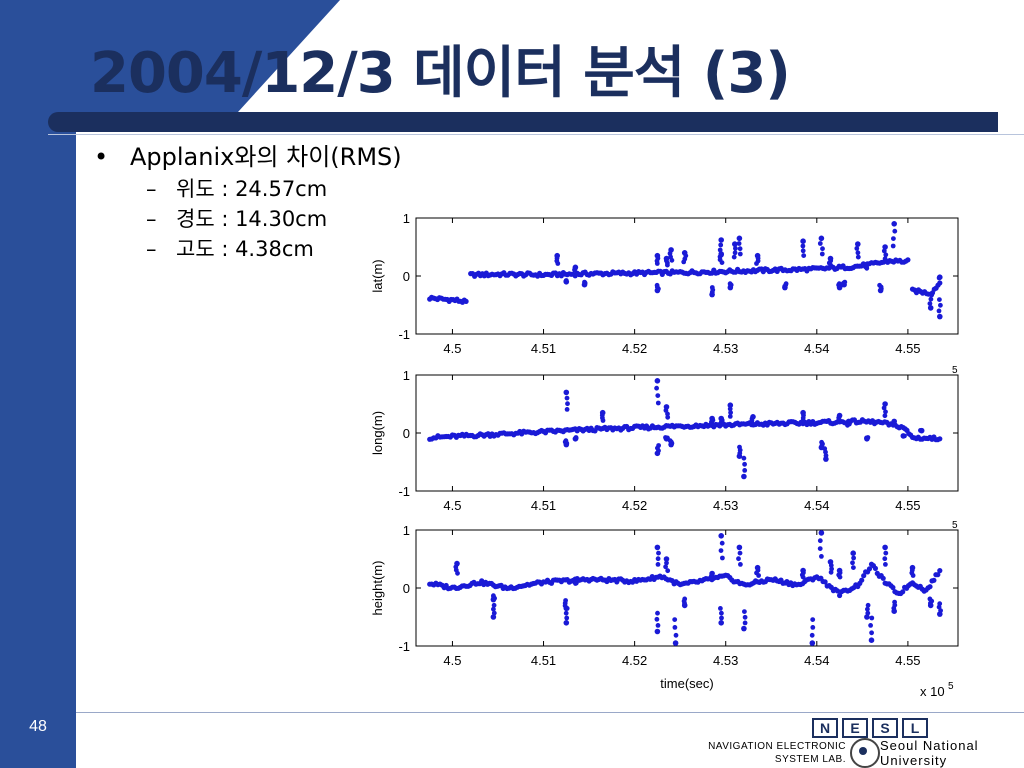 This screenshot has width=1024, height=768. Describe the element at coordinates (686, 683) in the screenshot. I see `x-axis-label: time(sec)` at that location.